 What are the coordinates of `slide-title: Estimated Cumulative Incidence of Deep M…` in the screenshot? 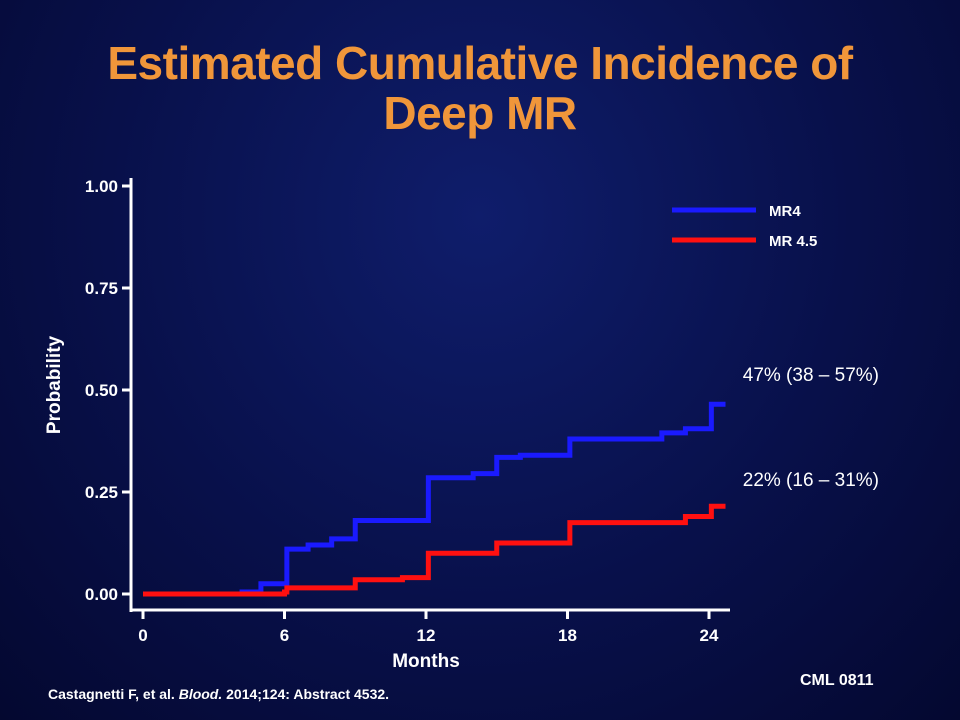 It's located at (480, 88).